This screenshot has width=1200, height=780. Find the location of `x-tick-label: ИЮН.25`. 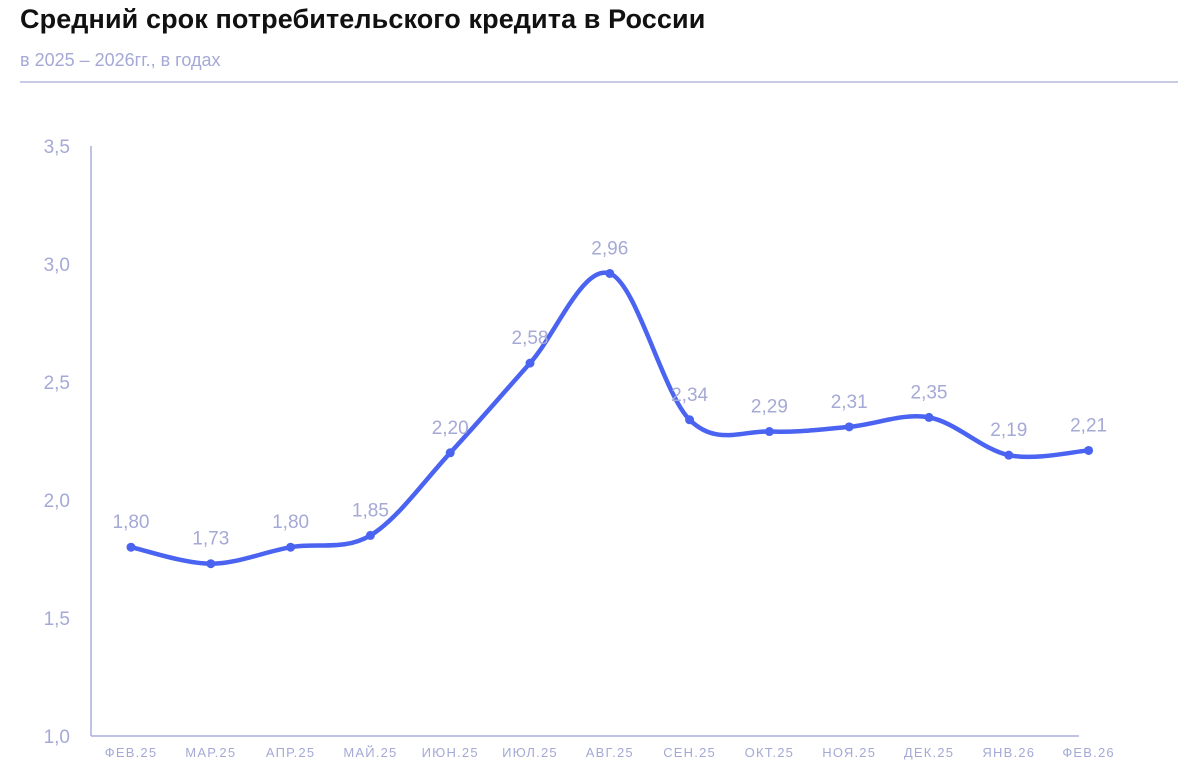

x-tick-label: ИЮН.25 is located at coordinates (450, 752).